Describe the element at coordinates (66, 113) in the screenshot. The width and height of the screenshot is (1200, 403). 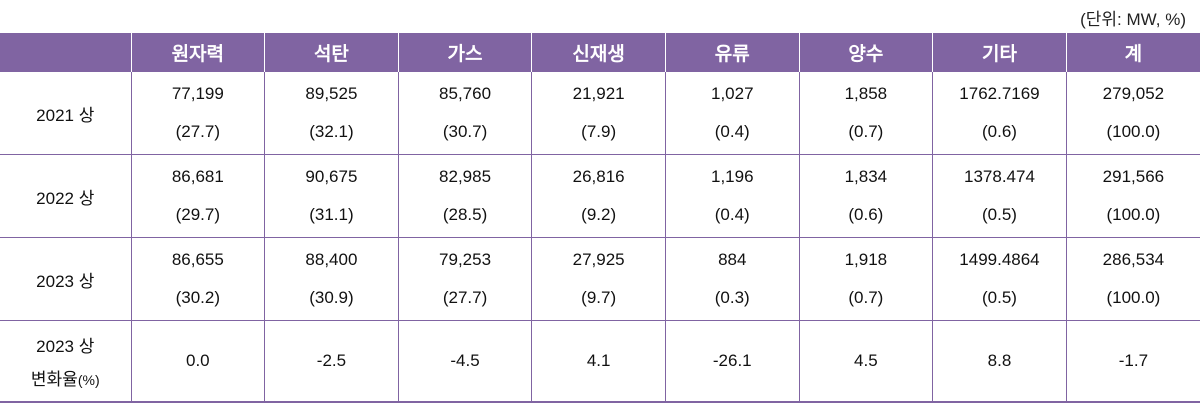
I see `row-label: 2021 상` at that location.